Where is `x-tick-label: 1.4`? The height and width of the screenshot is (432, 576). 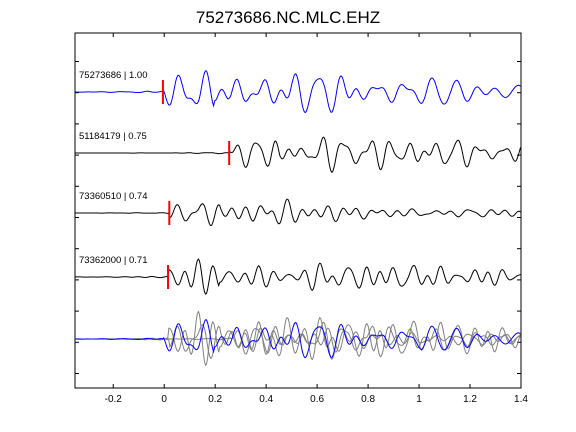 x-tick-label: 1.4 is located at coordinates (521, 399).